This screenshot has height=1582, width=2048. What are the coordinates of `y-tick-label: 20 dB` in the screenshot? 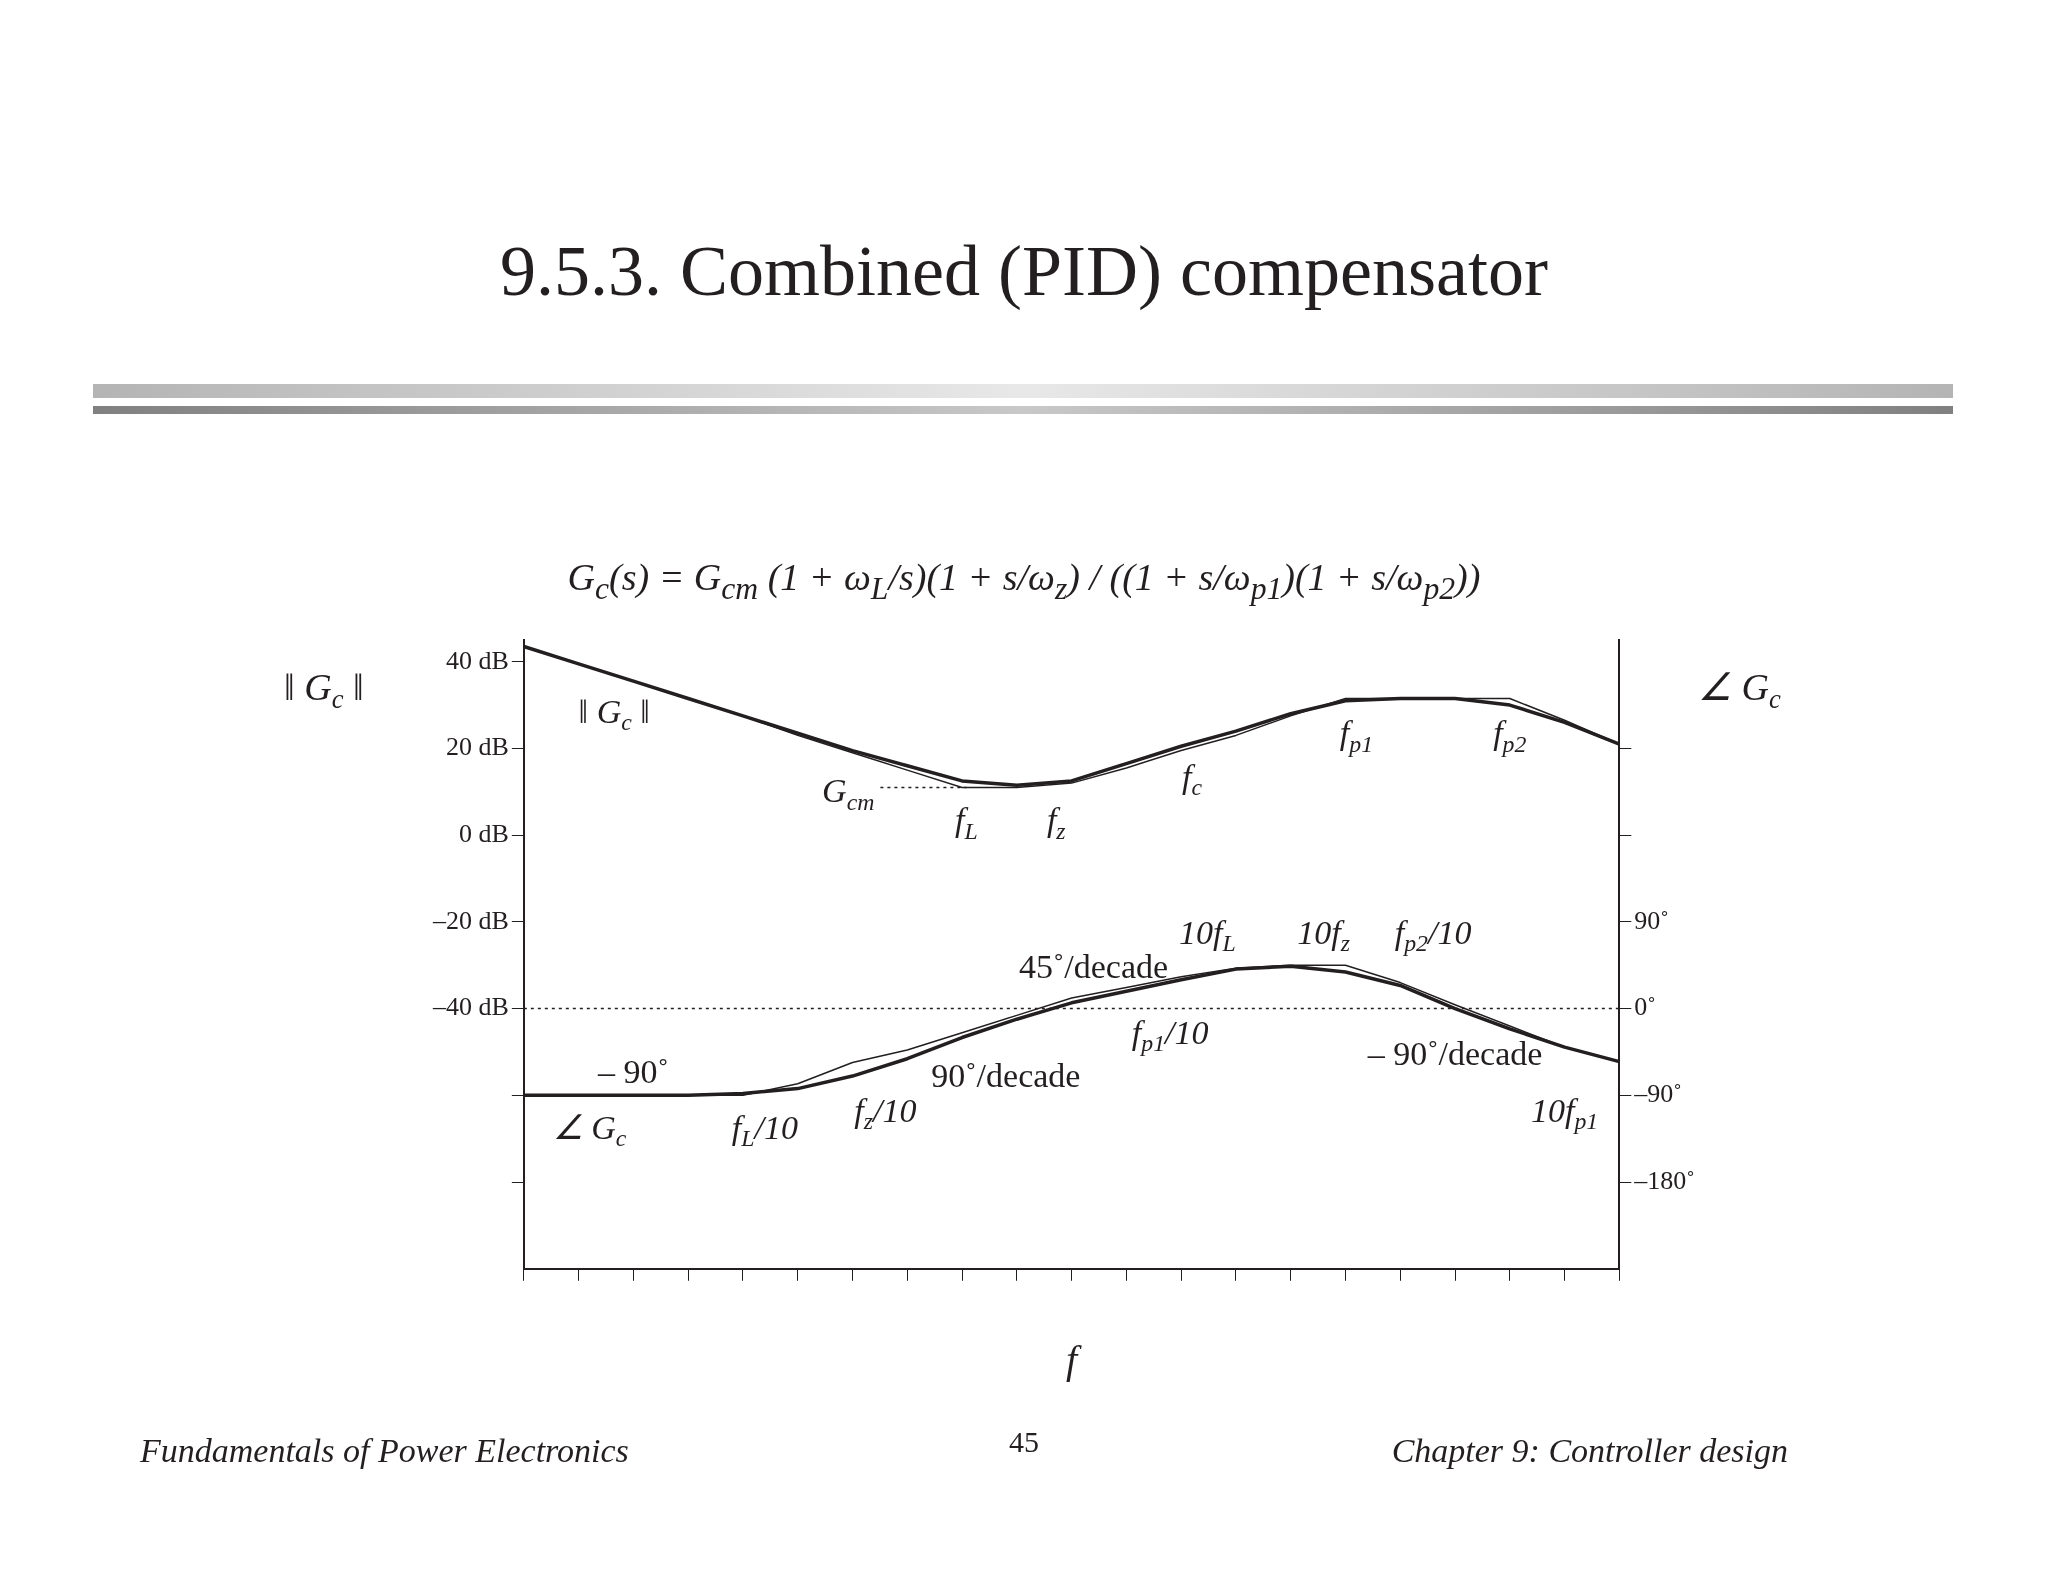 It's located at (477, 747).